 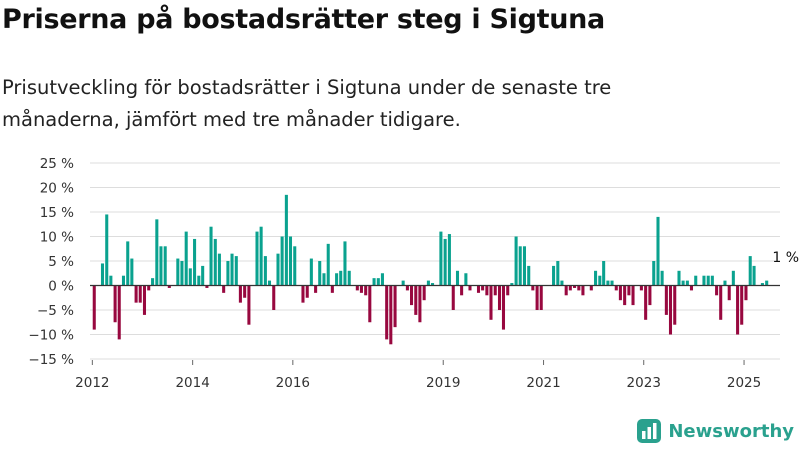 What do you see at coordinates (61, 287) in the screenshot?
I see `y-tick-label: 0 %` at bounding box center [61, 287].